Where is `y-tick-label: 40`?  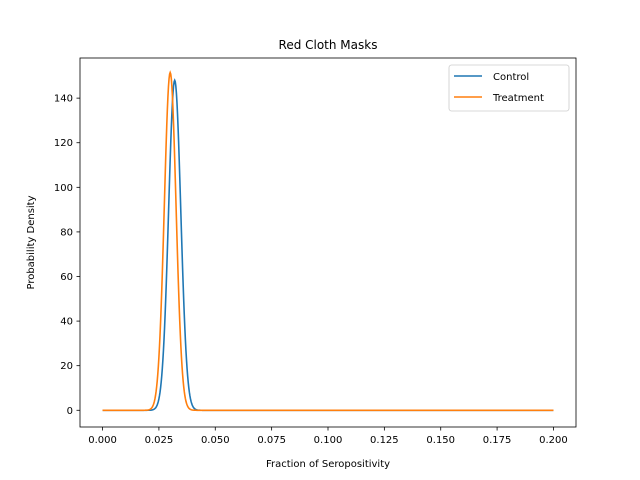
y-tick-label: 40 is located at coordinates (66, 322).